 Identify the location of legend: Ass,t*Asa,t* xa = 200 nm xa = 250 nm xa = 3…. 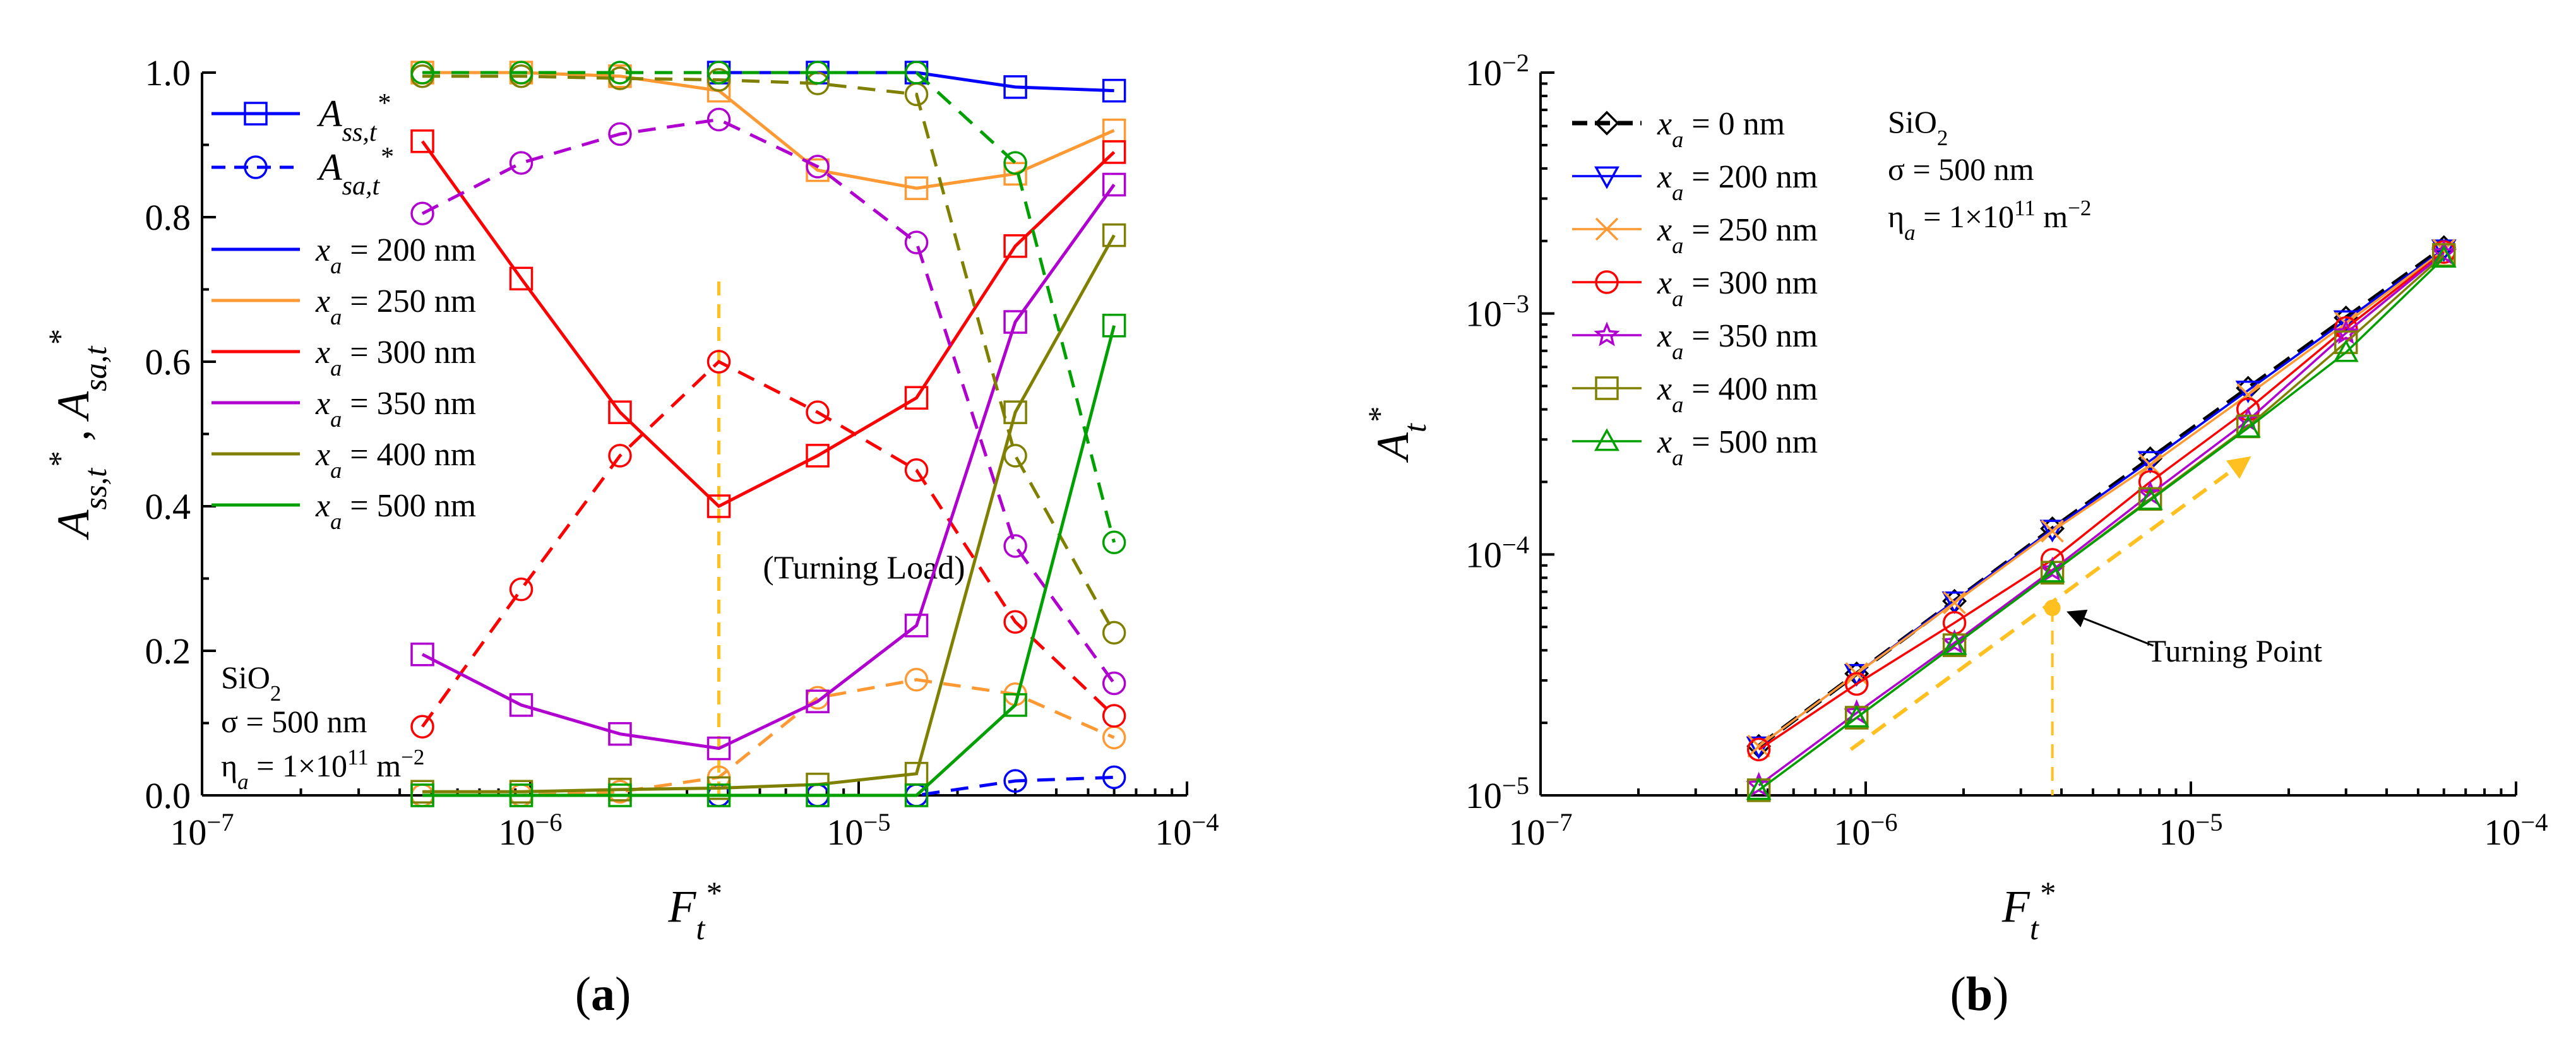
(344, 312).